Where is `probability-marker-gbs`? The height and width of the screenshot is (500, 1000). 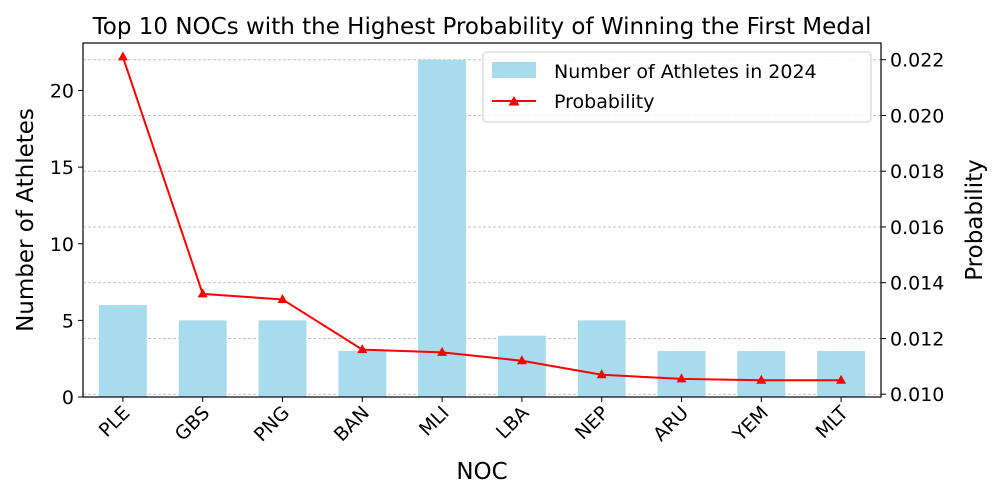 probability-marker-gbs is located at coordinates (202, 293).